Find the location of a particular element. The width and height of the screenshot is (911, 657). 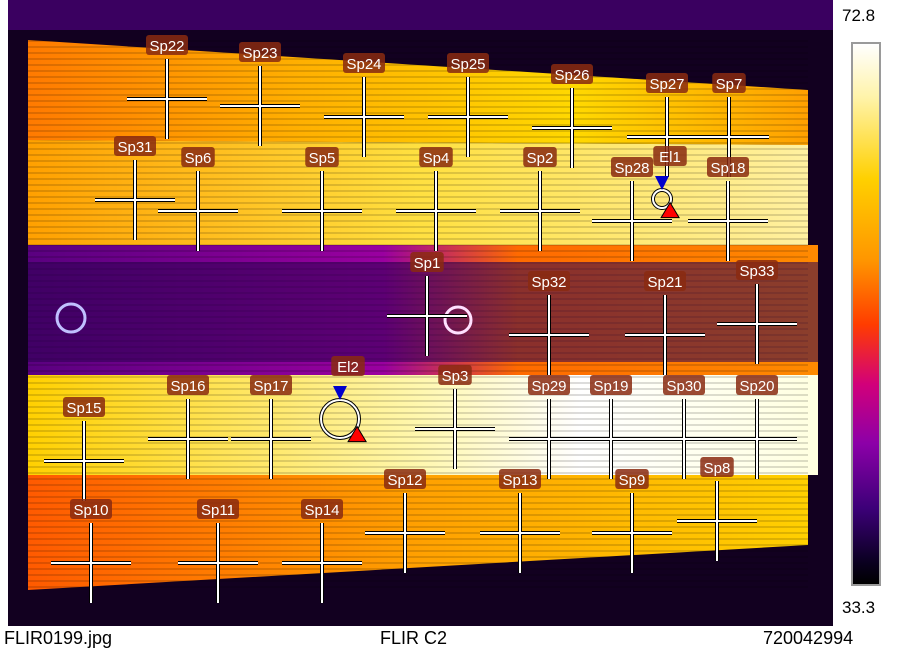

spot-marker: Sp1 is located at coordinates (427, 304).